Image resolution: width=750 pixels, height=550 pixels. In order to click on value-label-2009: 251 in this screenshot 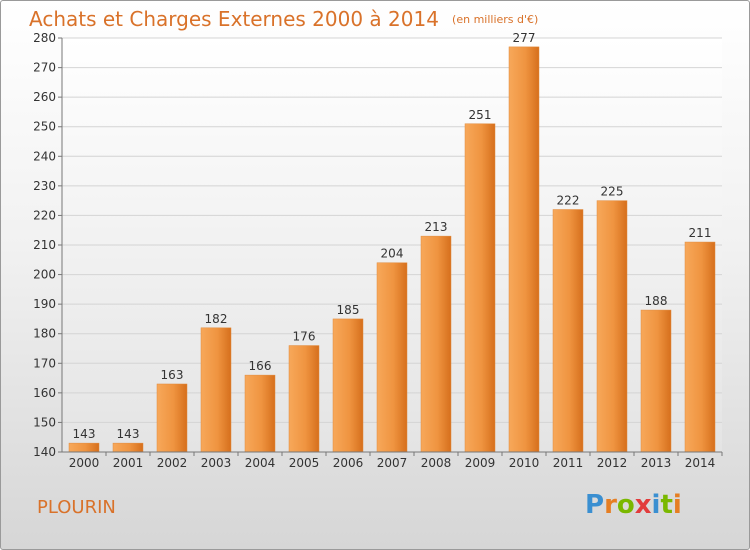, I will do `click(480, 115)`.